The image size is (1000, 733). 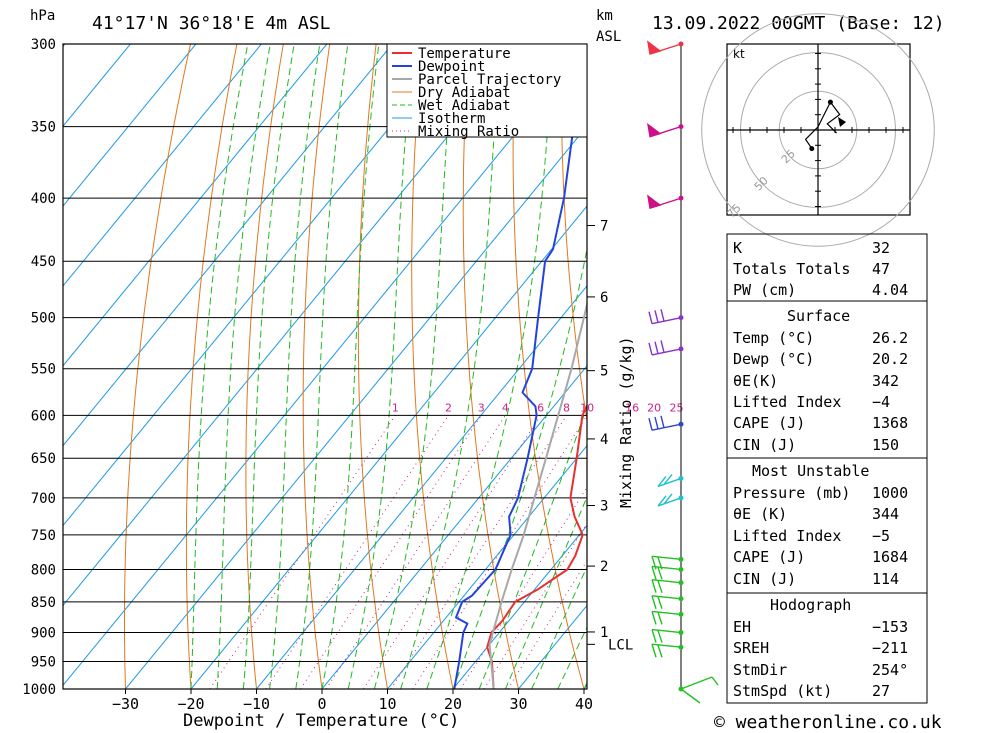 What do you see at coordinates (810, 471) in the screenshot?
I see `mu-title: Most Unstable` at bounding box center [810, 471].